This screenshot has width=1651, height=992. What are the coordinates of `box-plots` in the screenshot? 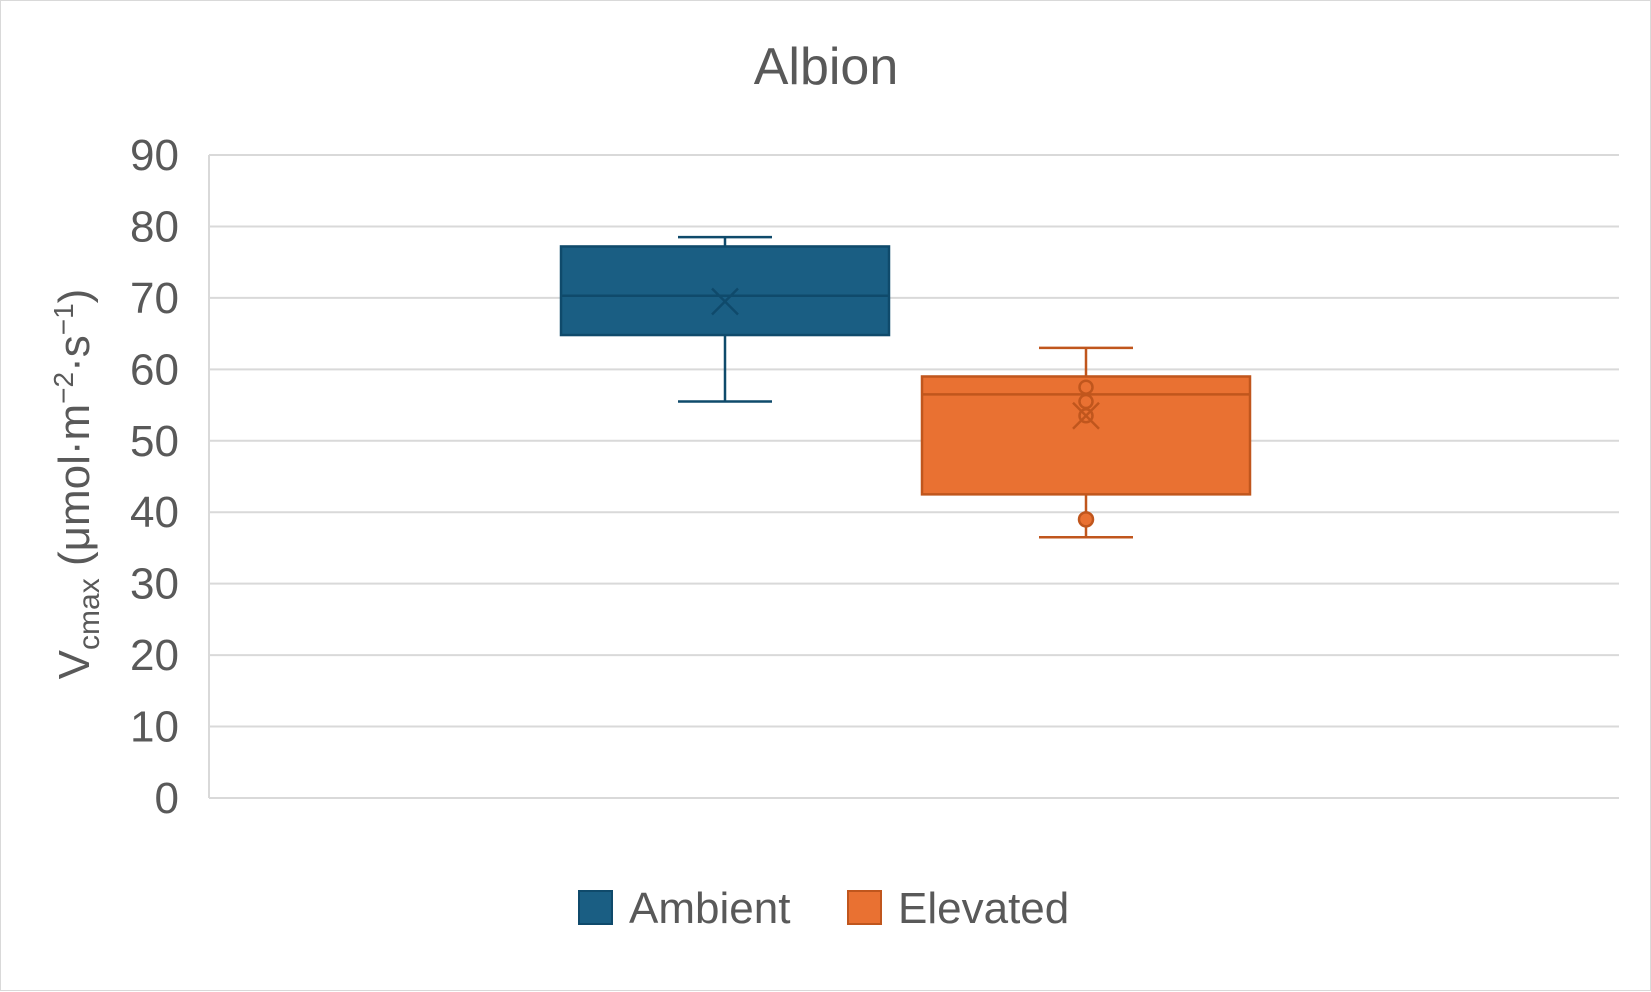 It's located at (905, 387).